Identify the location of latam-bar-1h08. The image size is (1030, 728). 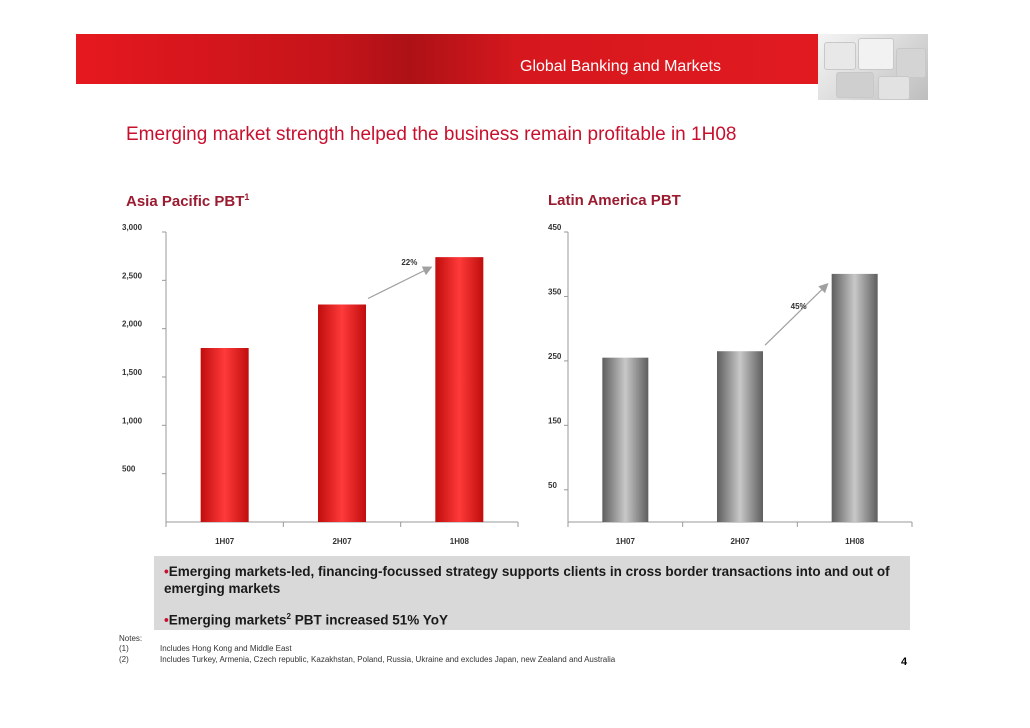
(854, 397).